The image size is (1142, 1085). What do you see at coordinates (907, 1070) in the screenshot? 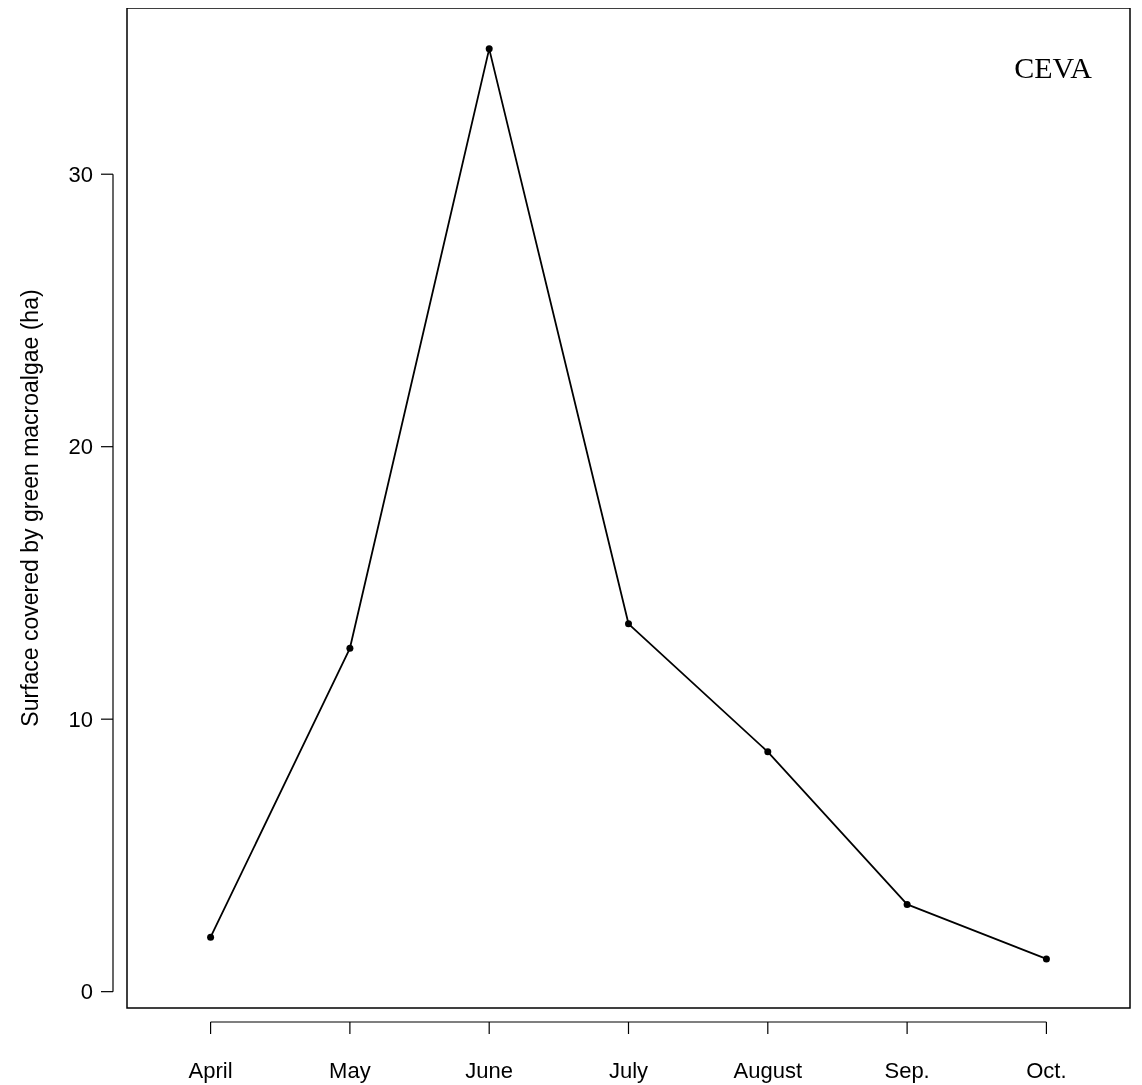
I see `x-tick-label: Sep.` at bounding box center [907, 1070].